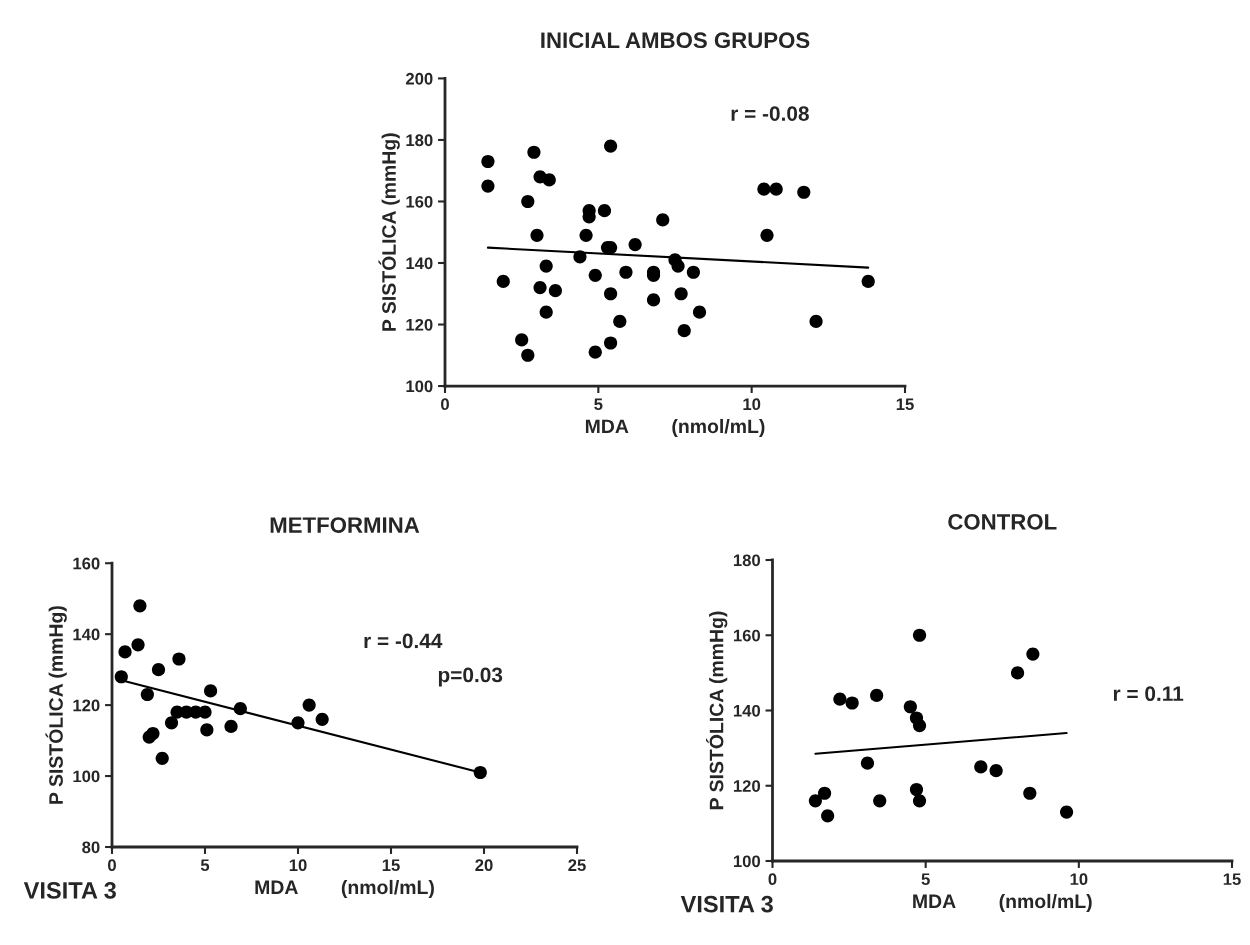  Describe the element at coordinates (1002, 521) in the screenshot. I see `chart-title: CONTROL` at that location.